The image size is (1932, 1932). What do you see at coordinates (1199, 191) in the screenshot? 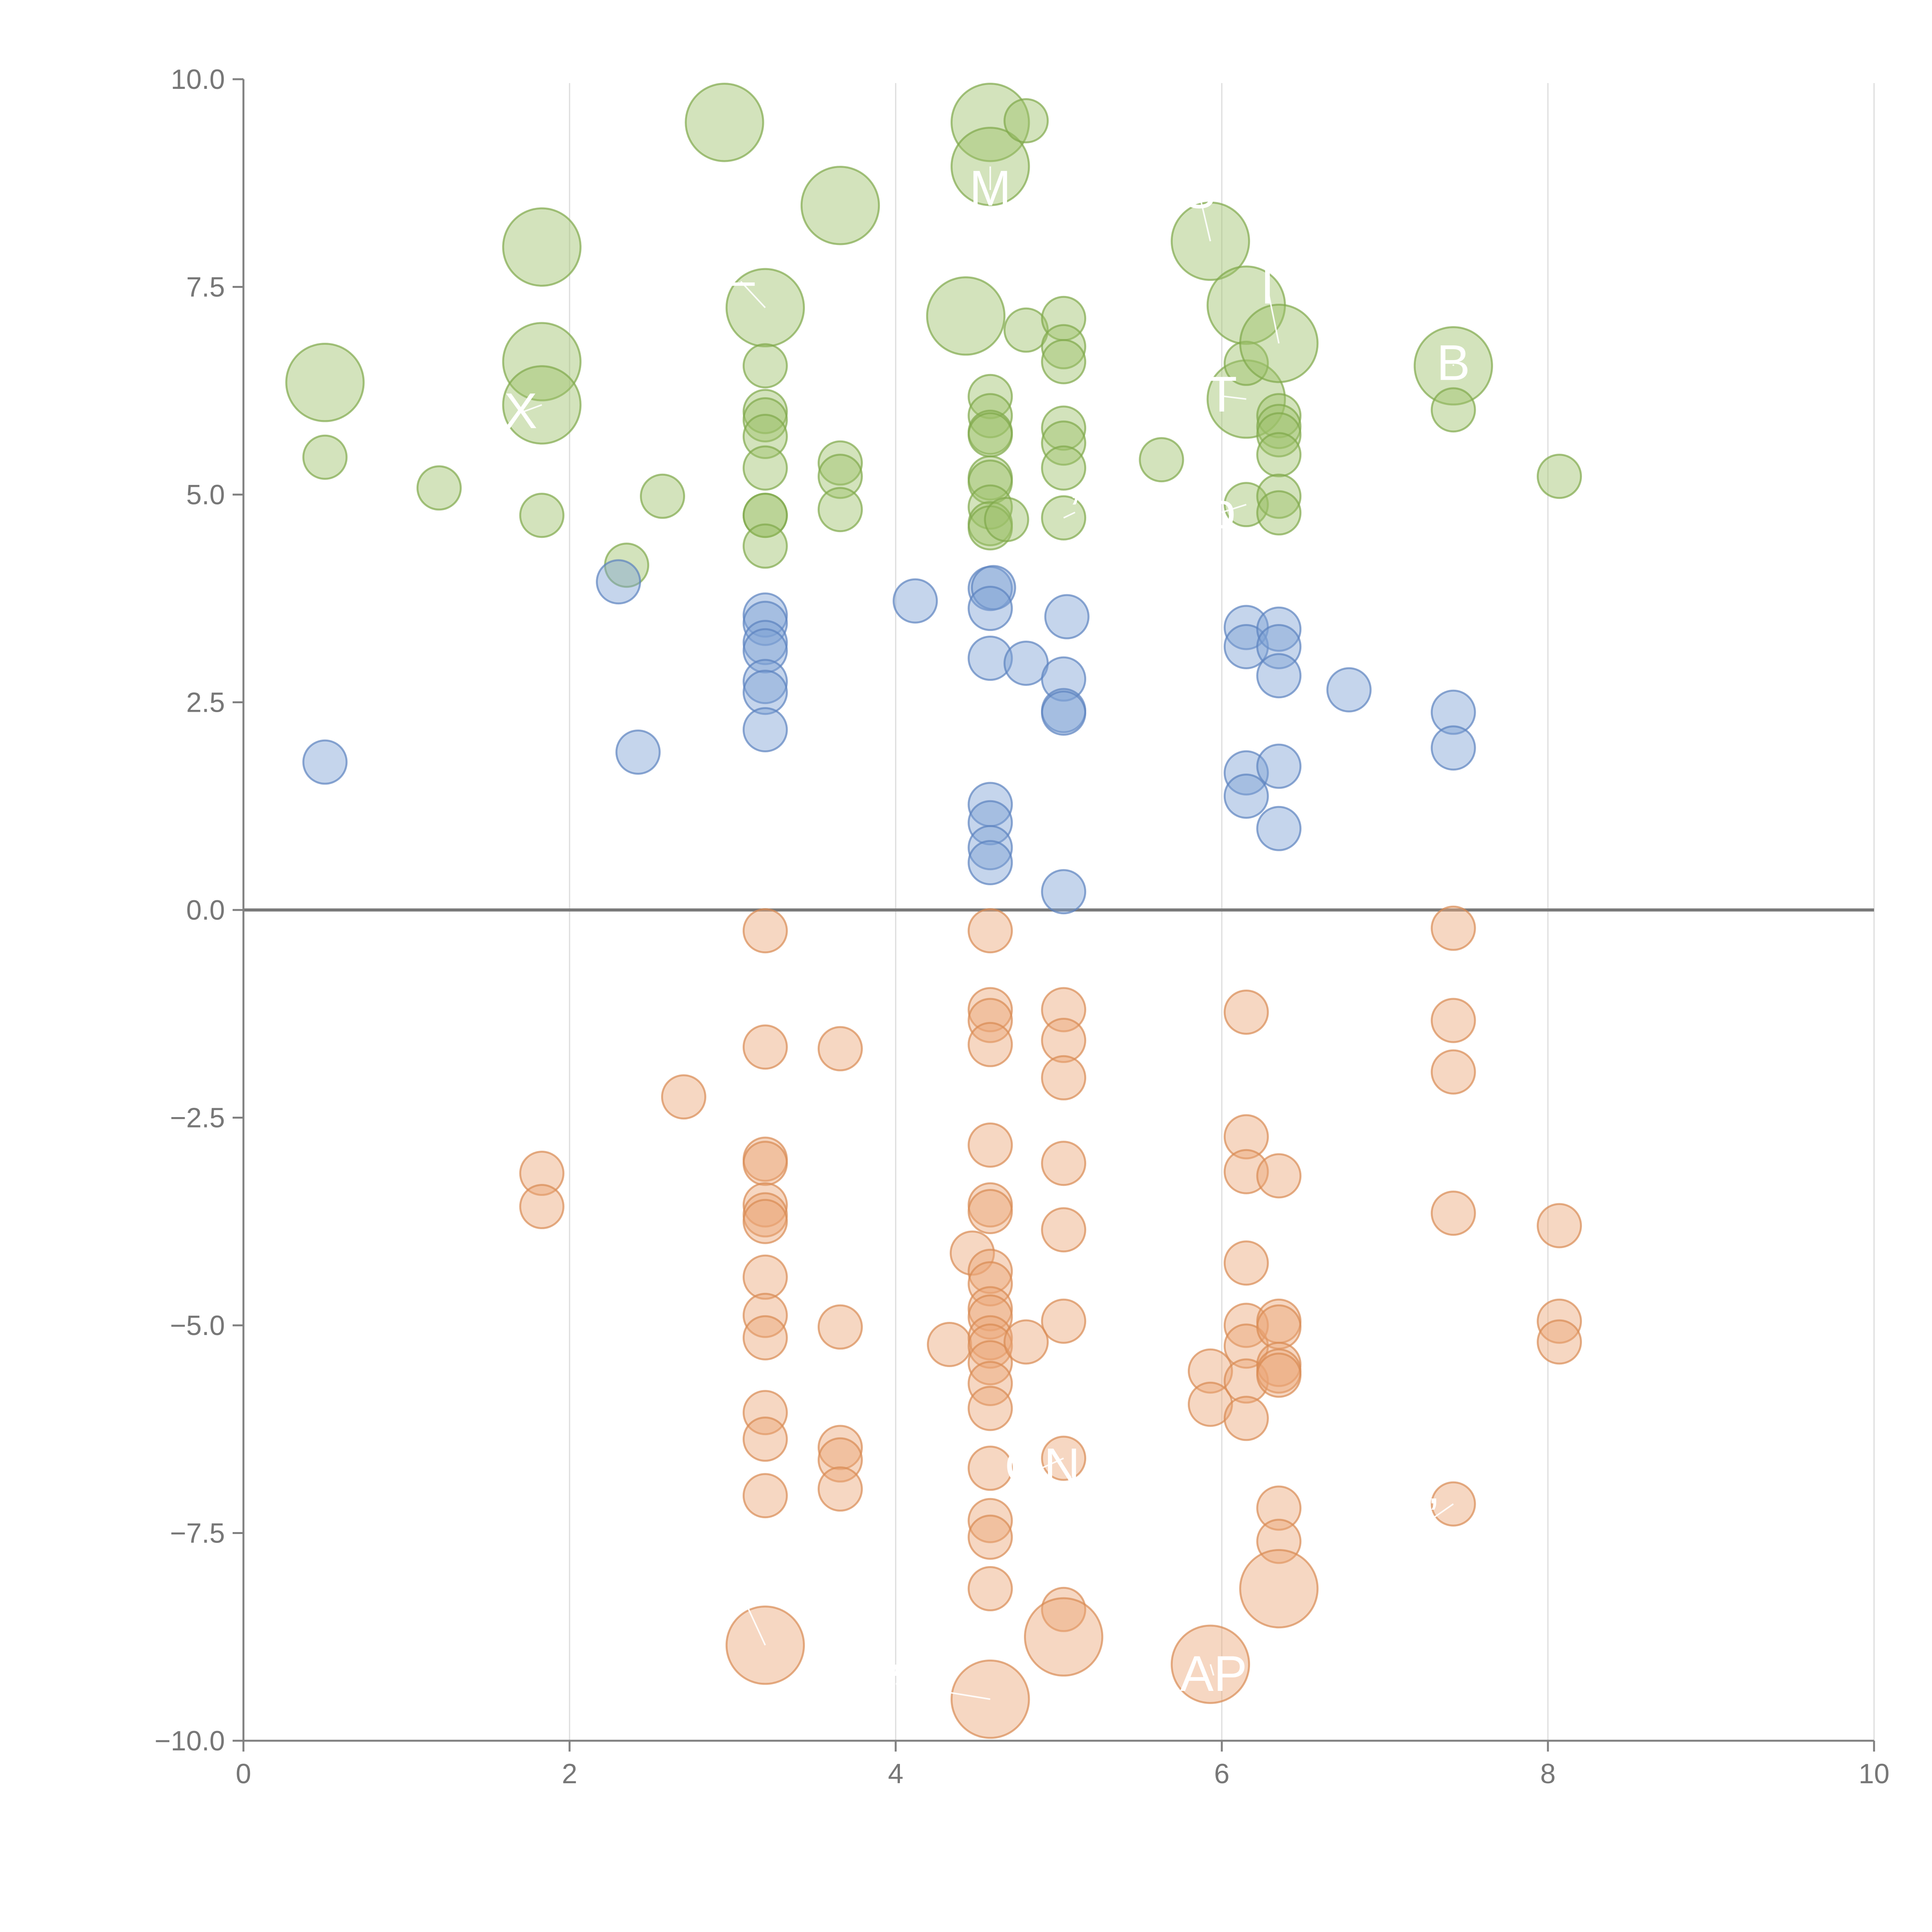
I see `annotation-label: S` at bounding box center [1199, 191].